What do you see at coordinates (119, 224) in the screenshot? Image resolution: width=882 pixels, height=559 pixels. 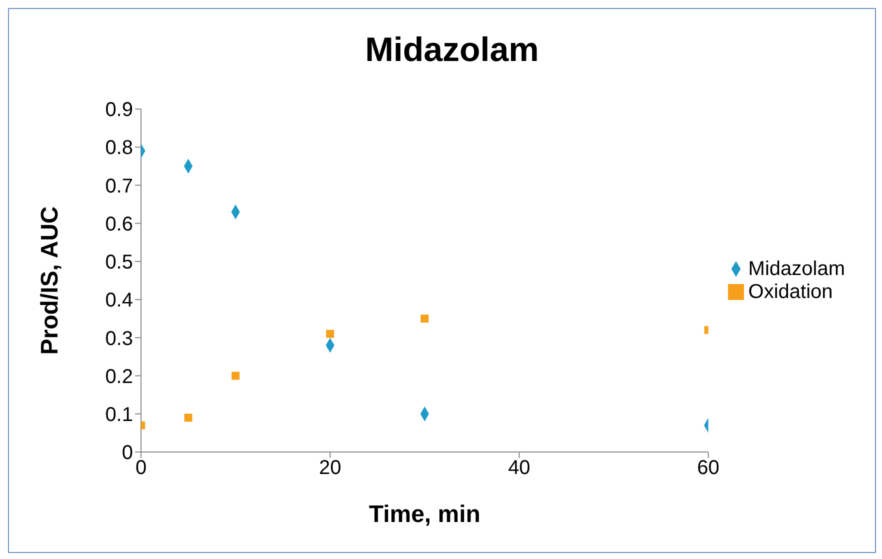 I see `y-tick-label: 0.6` at bounding box center [119, 224].